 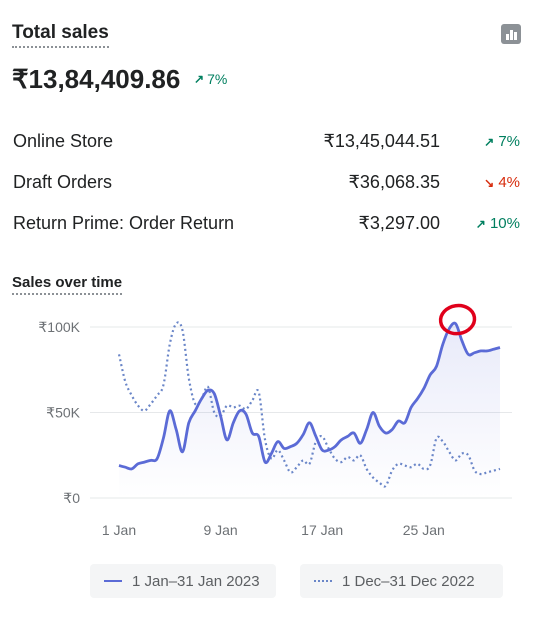 I want to click on legend-previous-period: 1 Dec–31 Dec 2022, so click(x=401, y=581).